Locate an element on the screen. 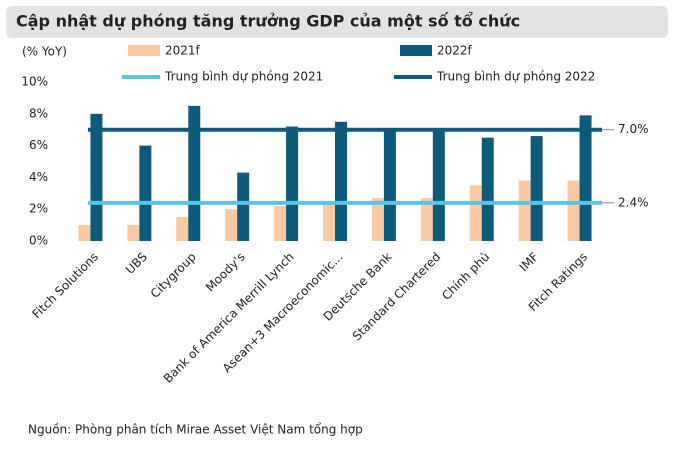  average-label: 7.0% is located at coordinates (633, 129).